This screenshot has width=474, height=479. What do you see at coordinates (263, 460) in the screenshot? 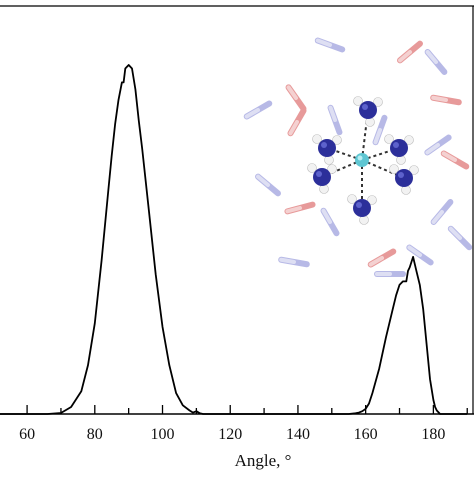
I see `x-axis-title: Angle, °` at bounding box center [263, 460].